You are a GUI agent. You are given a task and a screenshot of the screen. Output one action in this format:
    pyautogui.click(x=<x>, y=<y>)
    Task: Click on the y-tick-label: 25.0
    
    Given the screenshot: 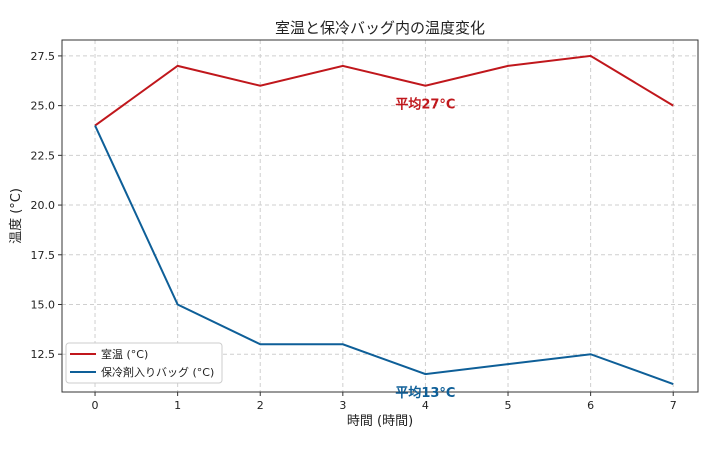 What is the action you would take?
    pyautogui.click(x=43, y=106)
    